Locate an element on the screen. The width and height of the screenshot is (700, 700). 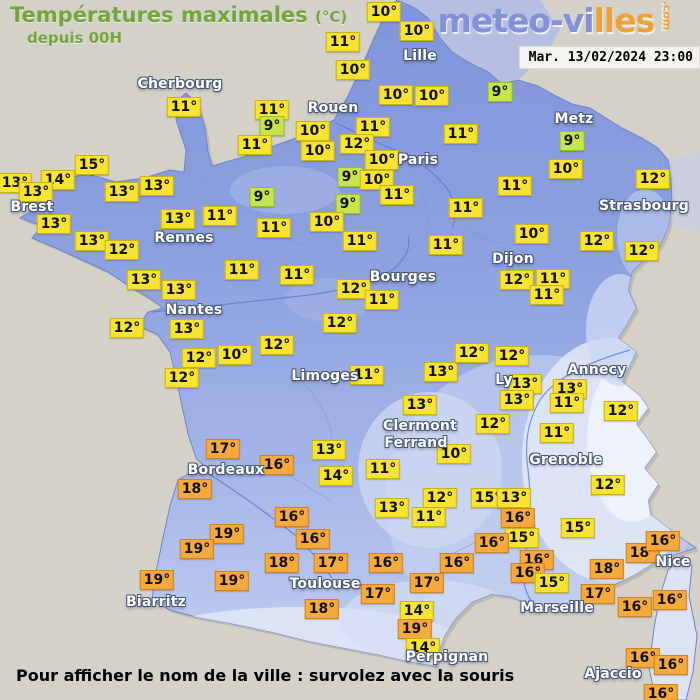
city-label: Marseille is located at coordinates (557, 608).